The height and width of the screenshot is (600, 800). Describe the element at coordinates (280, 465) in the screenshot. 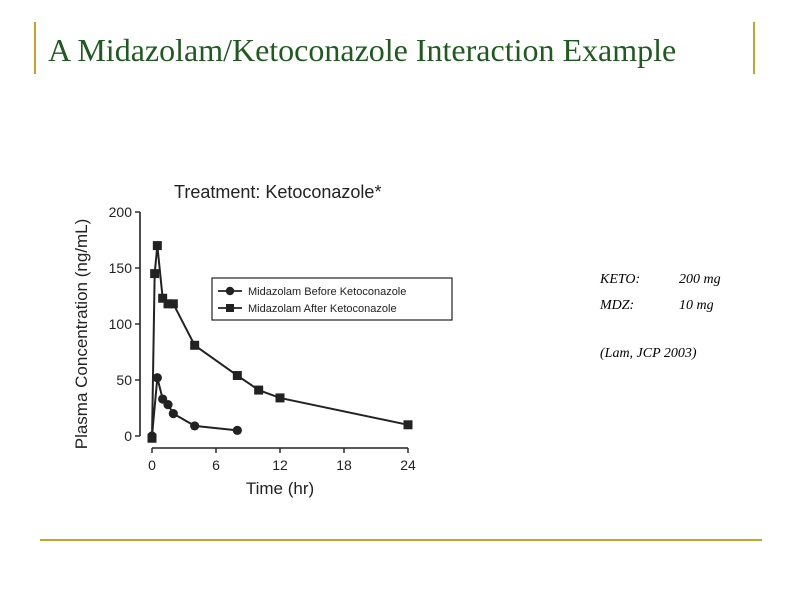

I see `x-tick-label: 12` at that location.